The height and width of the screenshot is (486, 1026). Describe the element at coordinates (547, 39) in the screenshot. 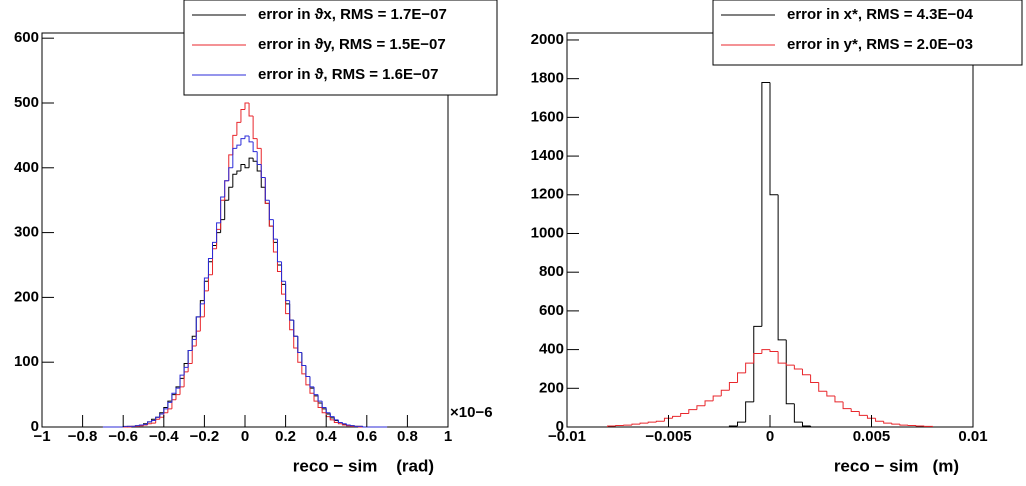

I see `y-tick-label: 2000` at that location.